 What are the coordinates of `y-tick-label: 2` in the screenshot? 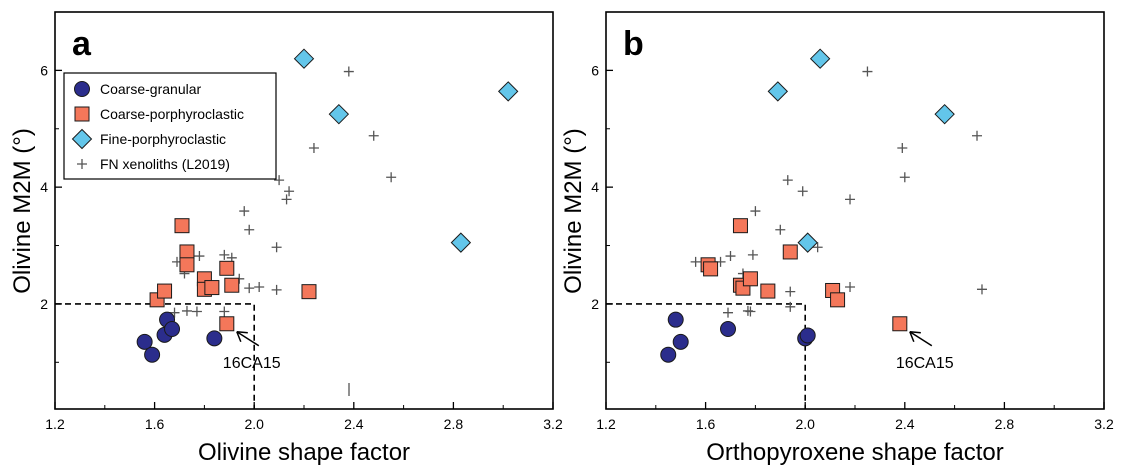 It's located at (595, 304).